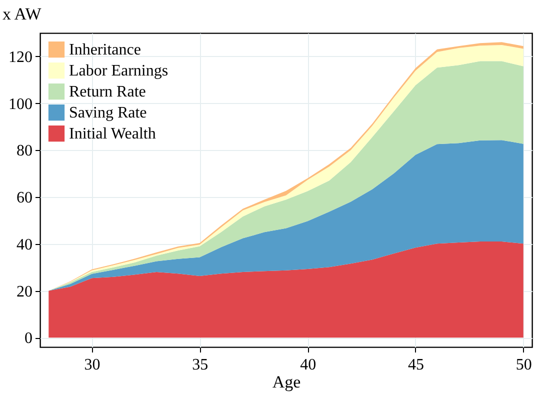 The image size is (547, 397). Describe the element at coordinates (24, 198) in the screenshot. I see `y-tick-label: 60` at that location.